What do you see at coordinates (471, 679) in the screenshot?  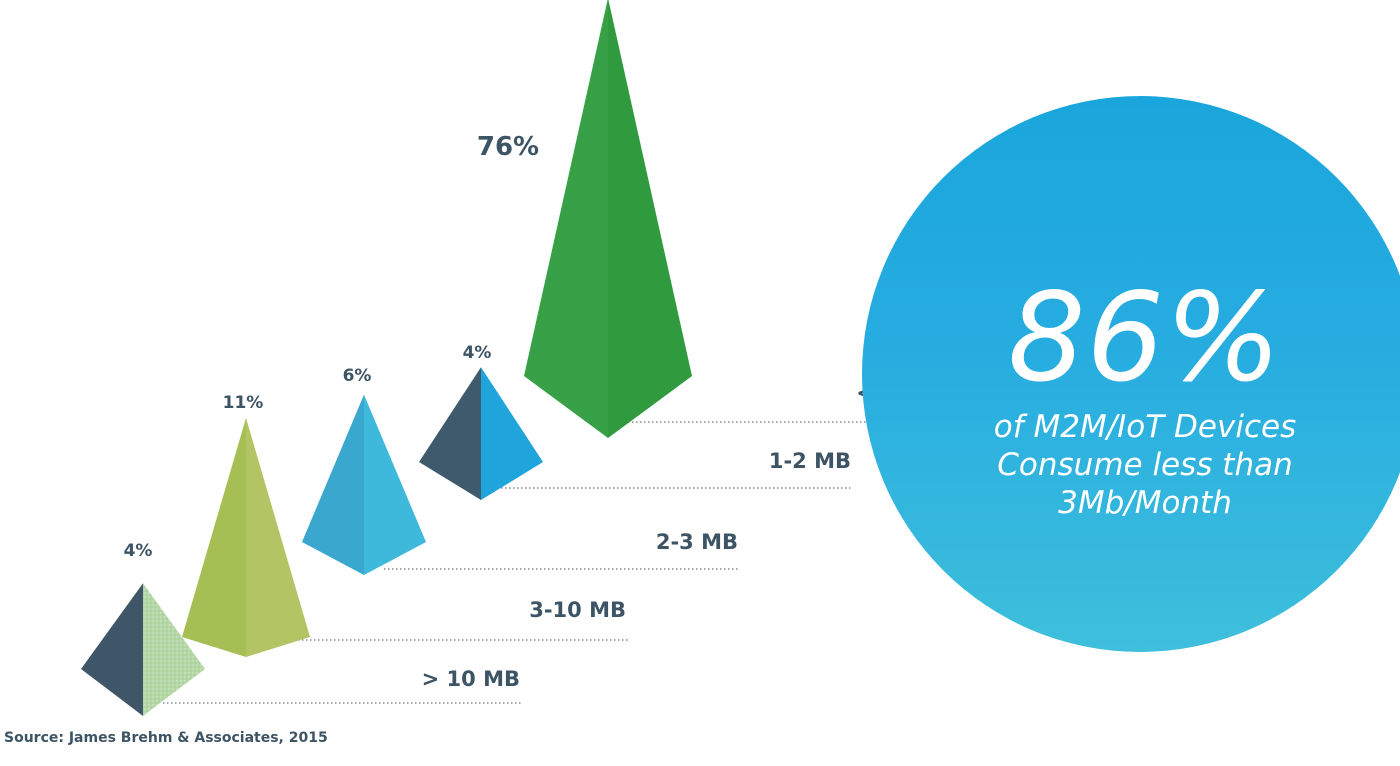 I see `category-label: > 10 MB` at bounding box center [471, 679].